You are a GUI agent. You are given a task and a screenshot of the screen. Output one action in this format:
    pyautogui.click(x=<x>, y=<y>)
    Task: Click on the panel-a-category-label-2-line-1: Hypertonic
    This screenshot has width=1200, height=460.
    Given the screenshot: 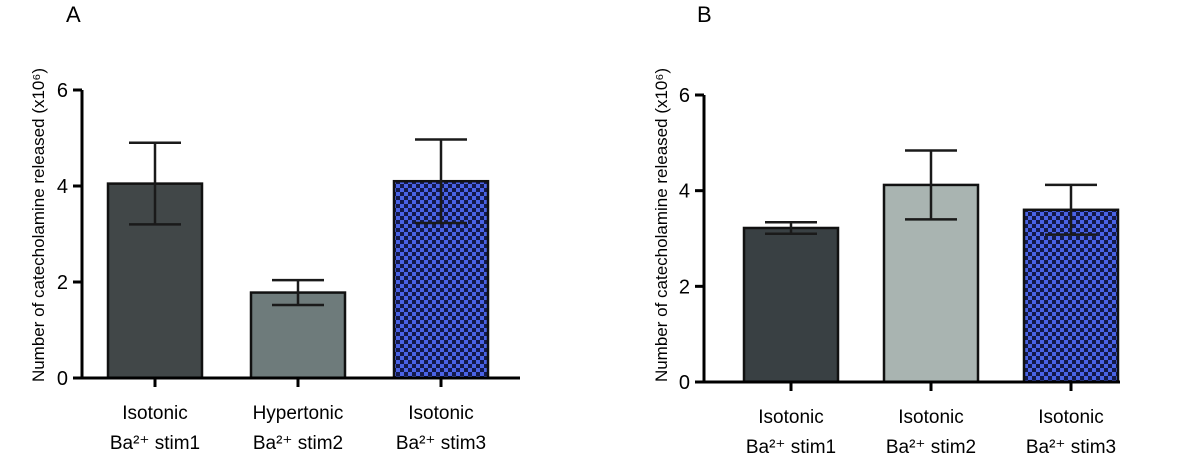 What is the action you would take?
    pyautogui.click(x=298, y=413)
    